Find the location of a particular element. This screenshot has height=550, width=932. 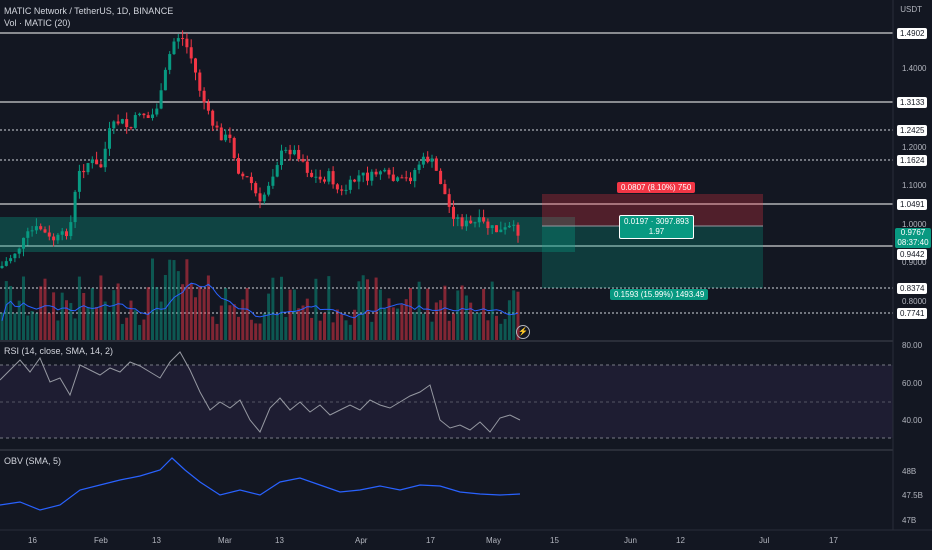

level-label: 1.0491 is located at coordinates (912, 204).